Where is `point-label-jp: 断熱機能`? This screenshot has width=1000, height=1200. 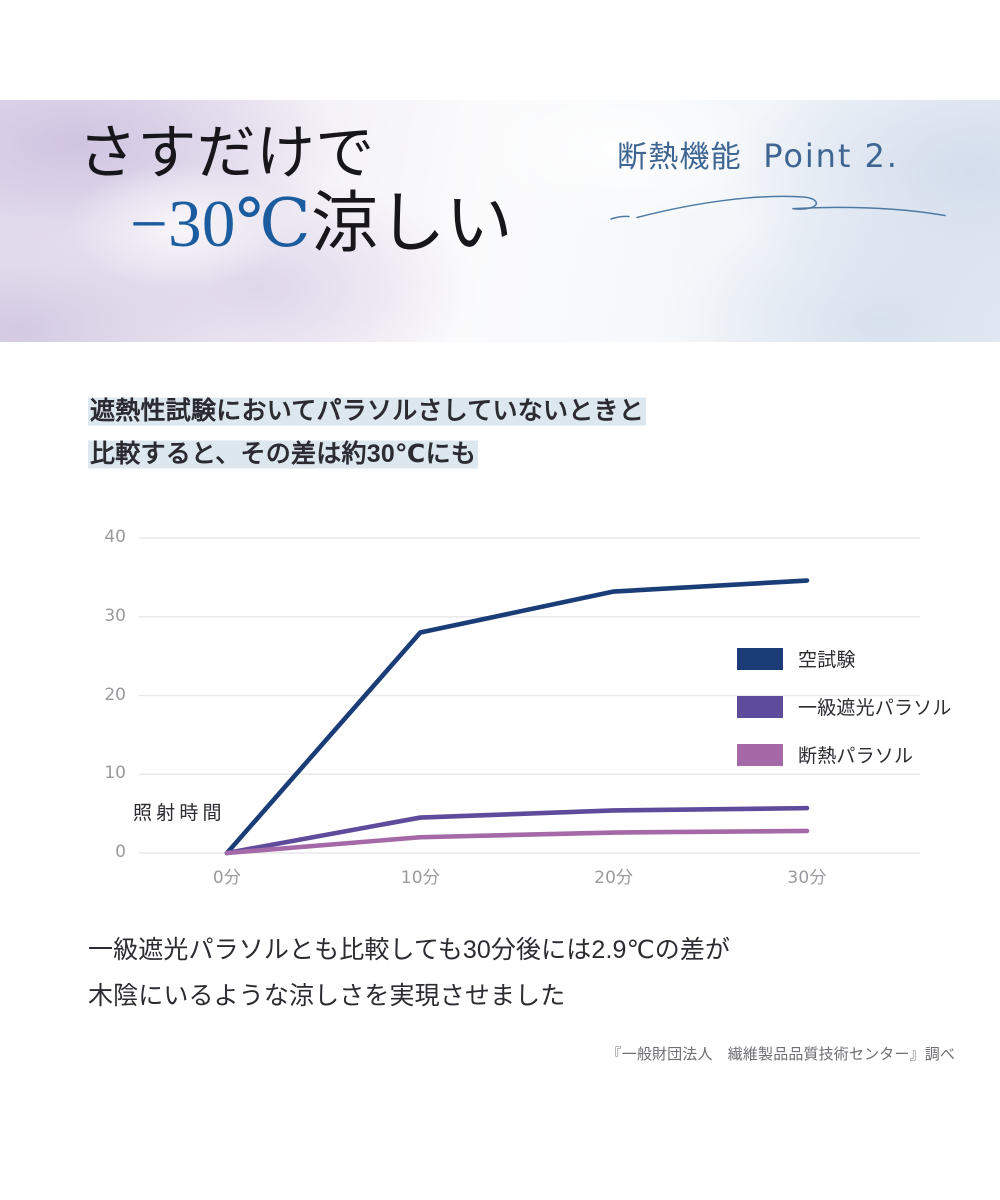 point-label-jp: 断熱機能 is located at coordinates (679, 157).